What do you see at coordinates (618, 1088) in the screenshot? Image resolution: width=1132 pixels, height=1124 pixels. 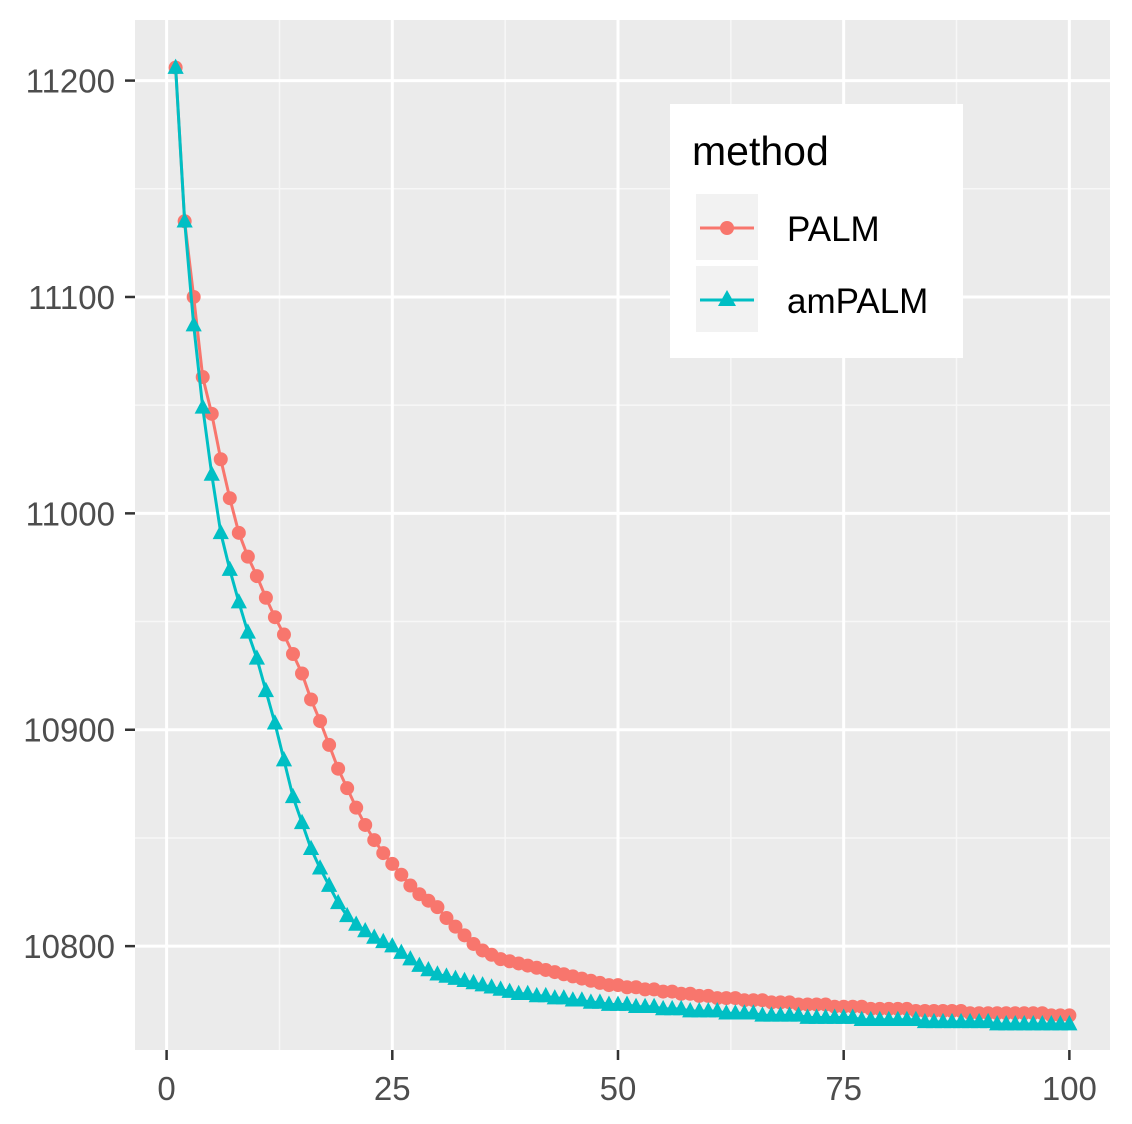 I see `x-tick-label: 50` at bounding box center [618, 1088].